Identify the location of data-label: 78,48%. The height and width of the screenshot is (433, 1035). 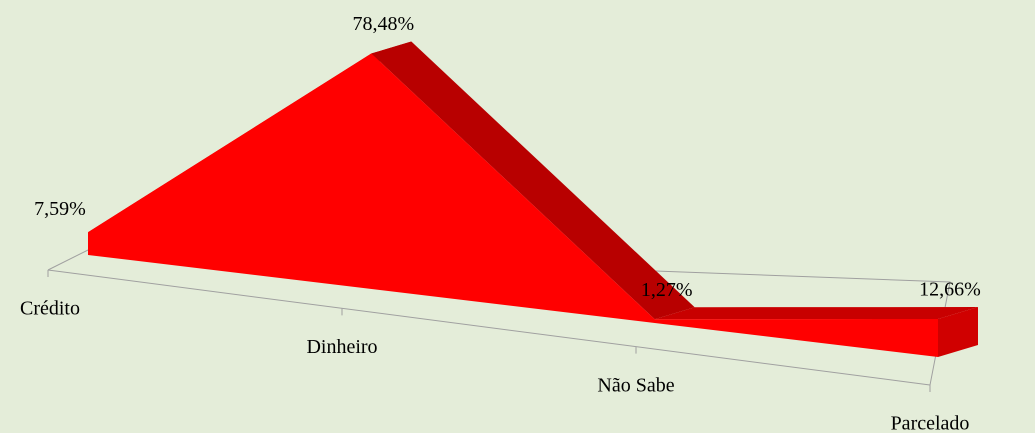
(383, 24).